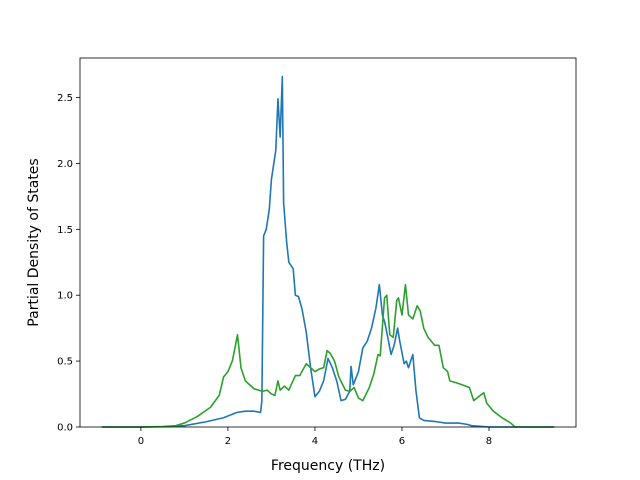 Image resolution: width=640 pixels, height=480 pixels. Describe the element at coordinates (34, 242) in the screenshot. I see `y-axis-label: Partial Density of States` at that location.